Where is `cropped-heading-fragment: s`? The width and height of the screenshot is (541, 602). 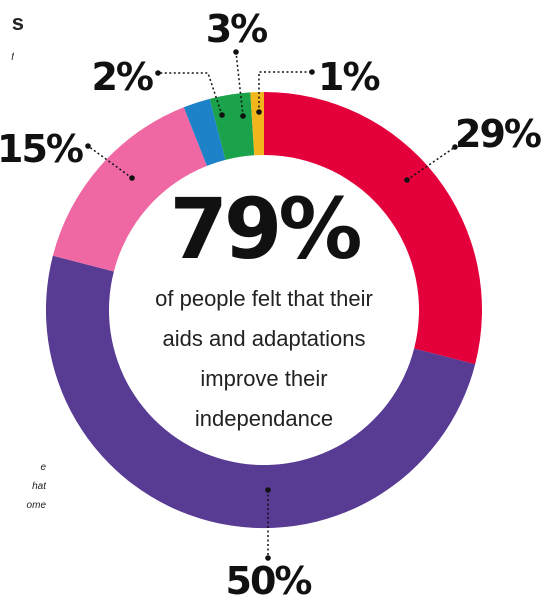 cropped-heading-fragment: s is located at coordinates (17, 22).